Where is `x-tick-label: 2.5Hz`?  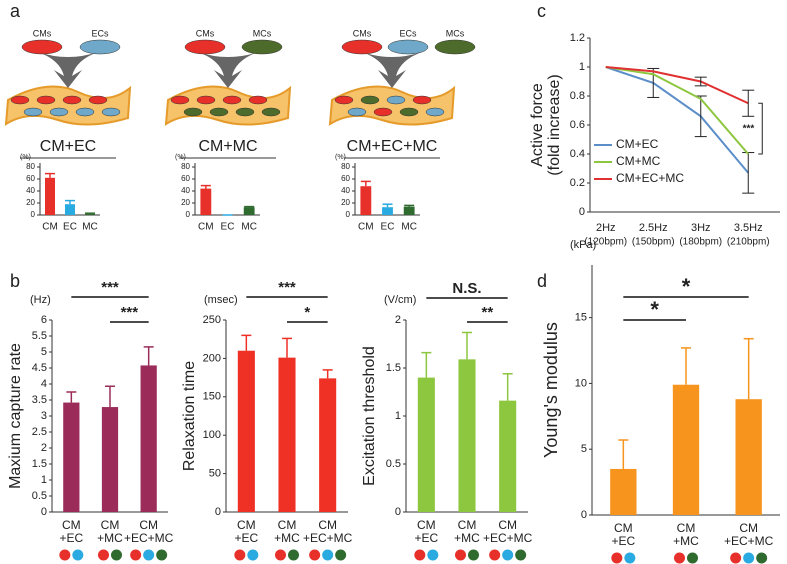 x-tick-label: 2.5Hz is located at coordinates (653, 228).